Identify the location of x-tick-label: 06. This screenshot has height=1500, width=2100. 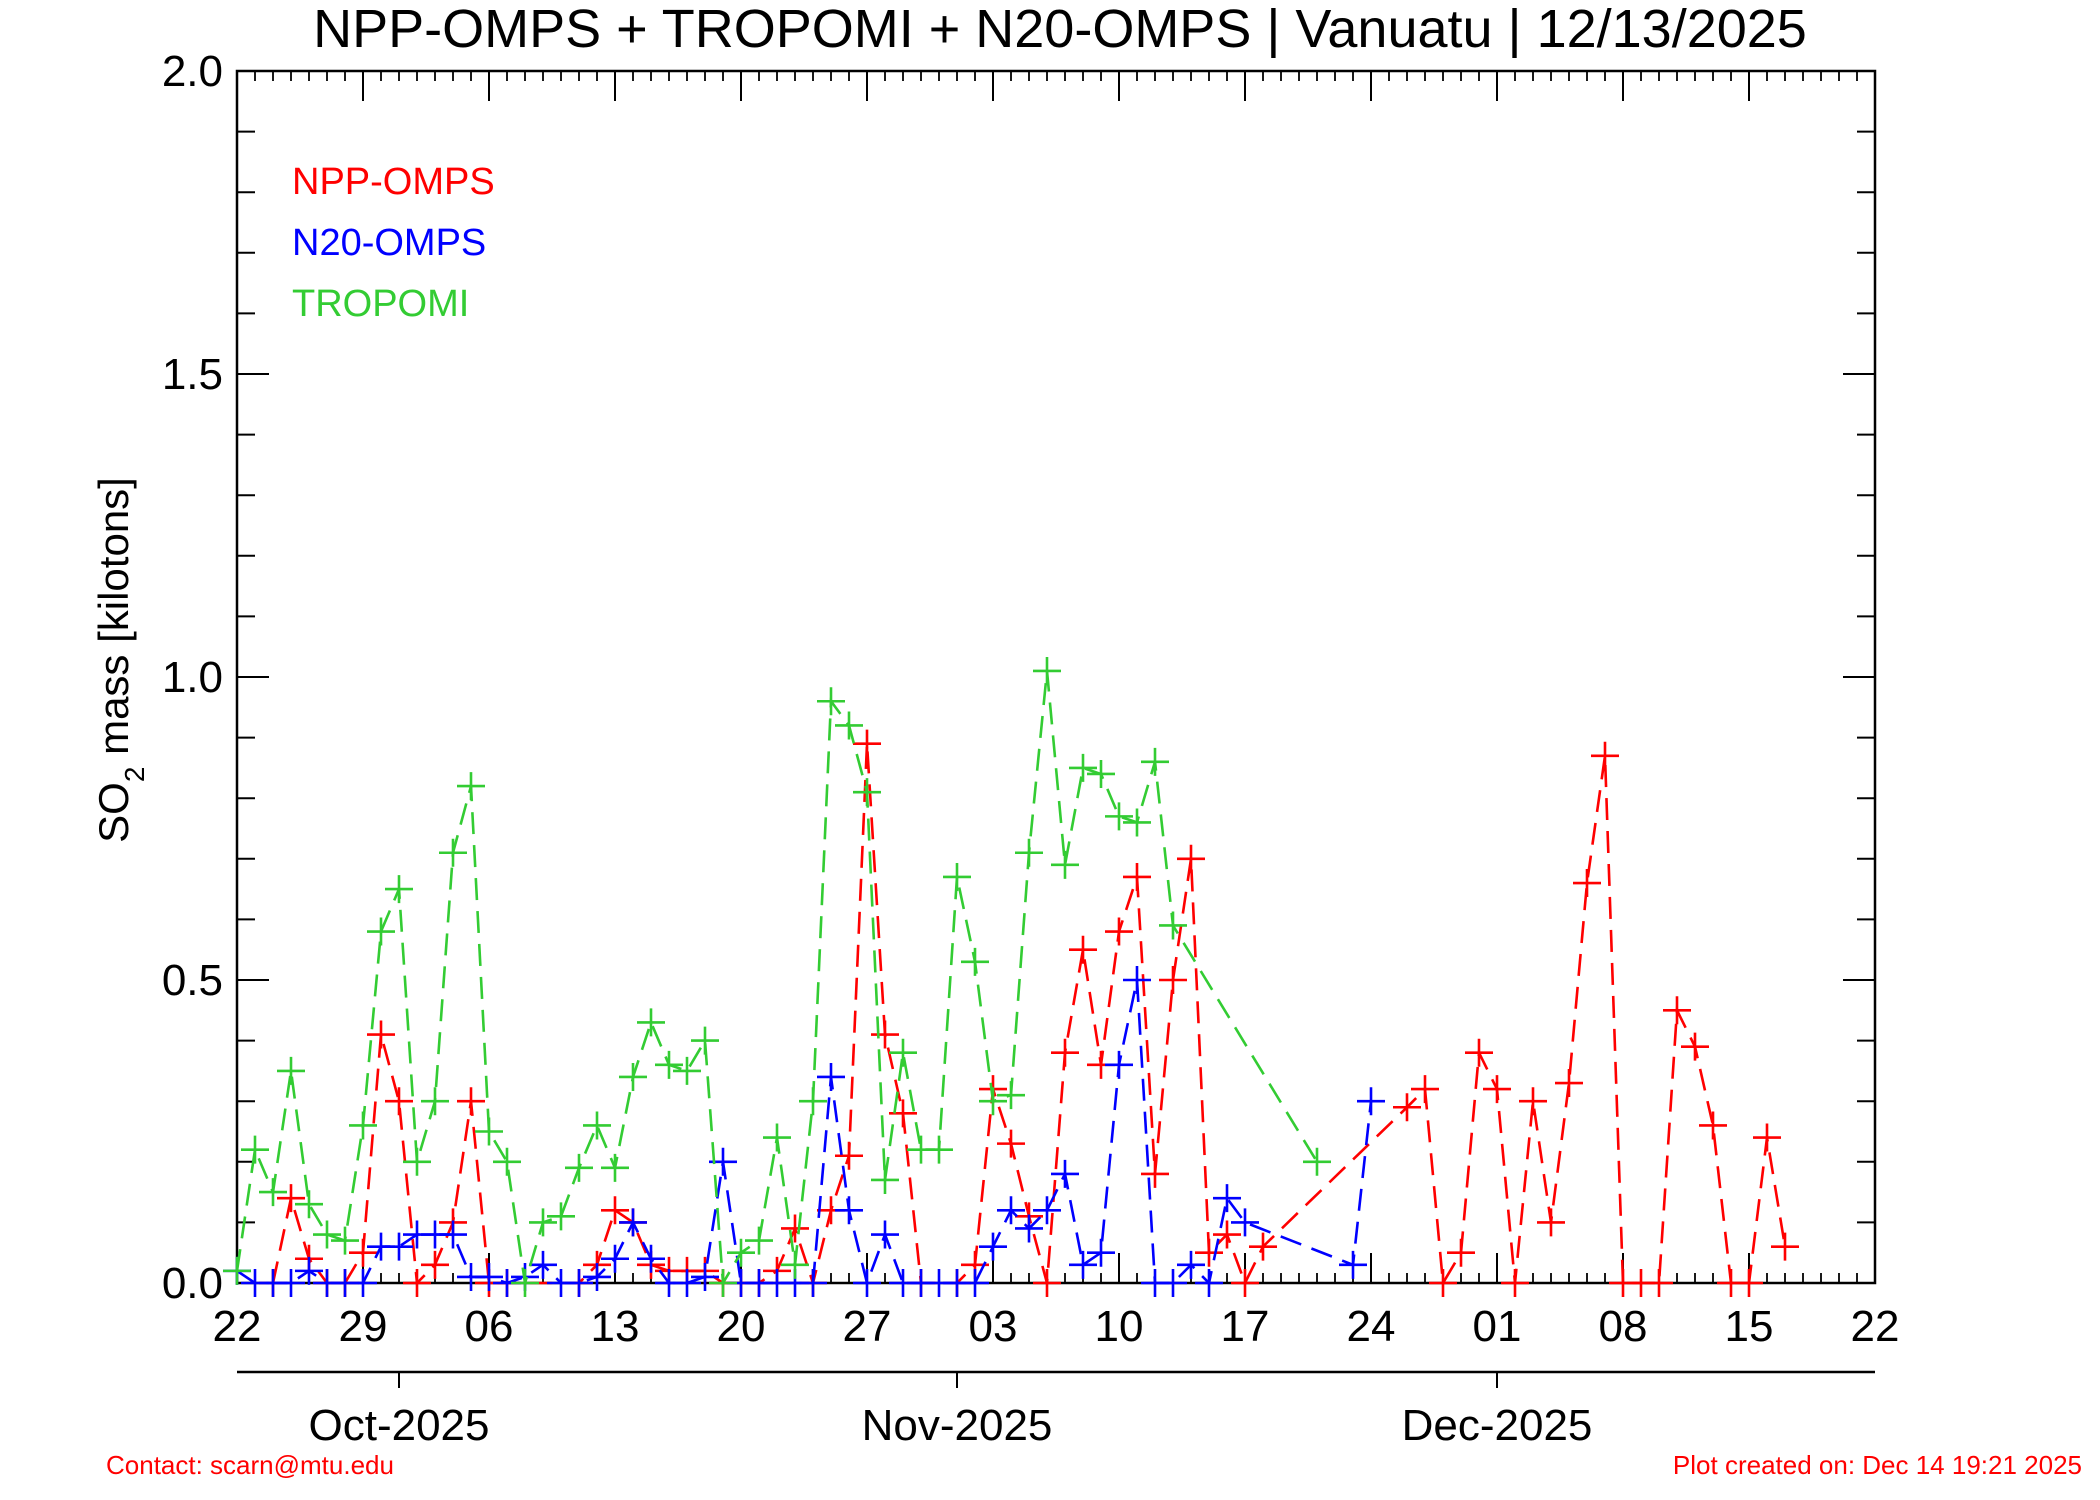
(489, 1326).